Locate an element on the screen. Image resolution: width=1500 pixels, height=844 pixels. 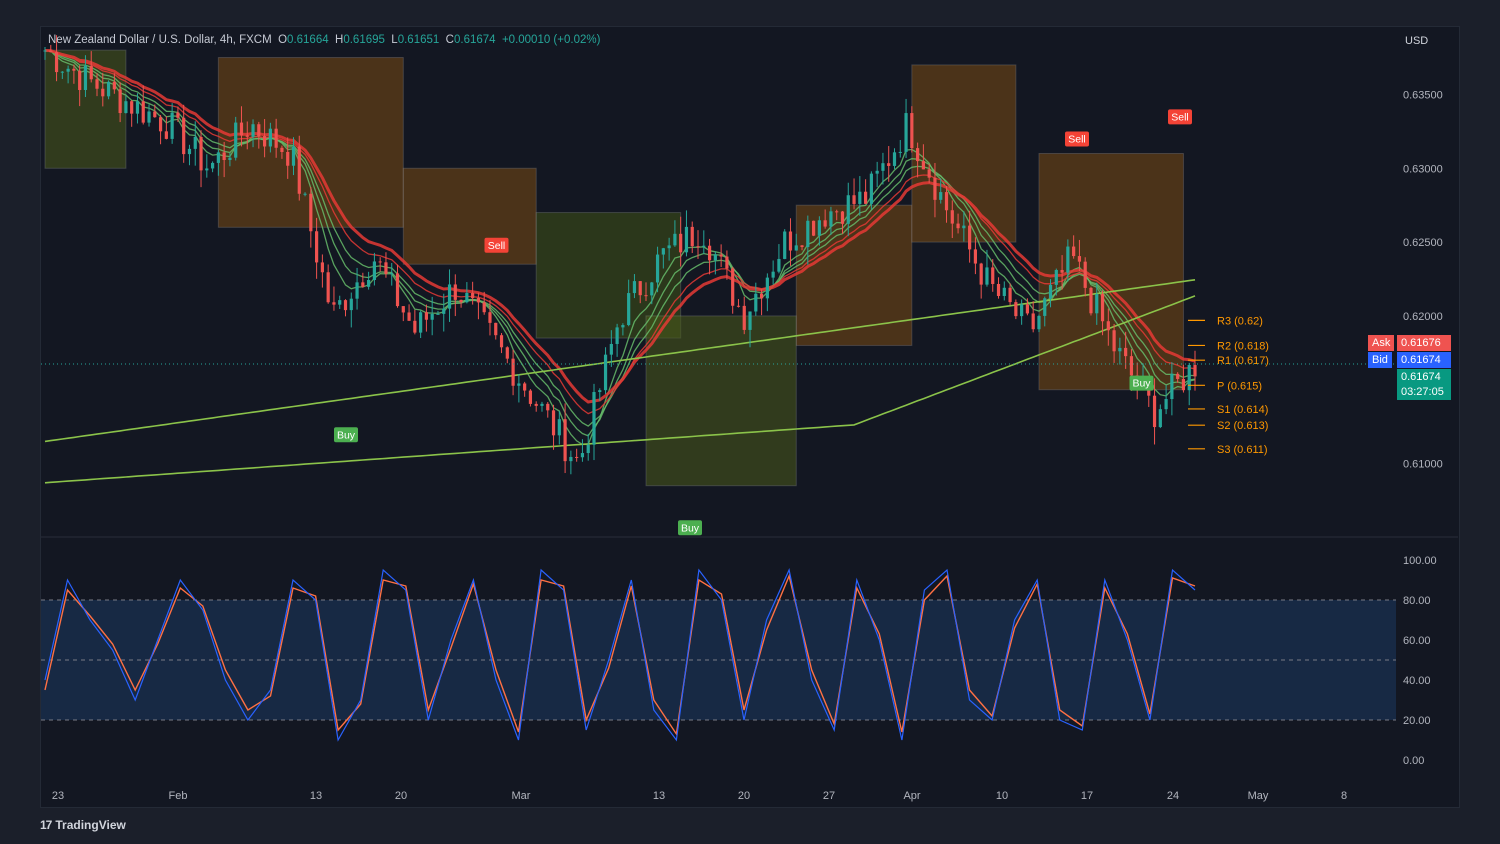
change-value: +0.00010 (+0.02%) is located at coordinates (551, 40).